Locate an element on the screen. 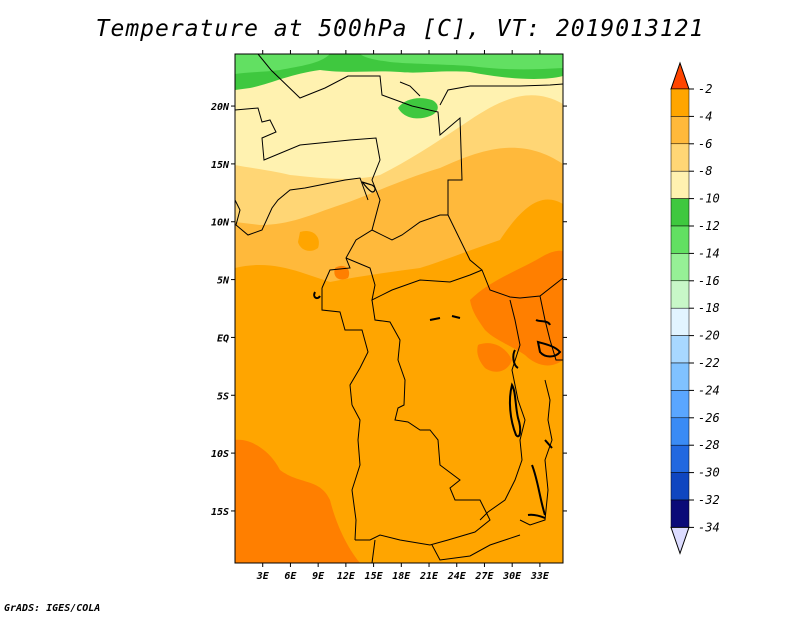  colorbar-label: -12 is located at coordinates (709, 226).